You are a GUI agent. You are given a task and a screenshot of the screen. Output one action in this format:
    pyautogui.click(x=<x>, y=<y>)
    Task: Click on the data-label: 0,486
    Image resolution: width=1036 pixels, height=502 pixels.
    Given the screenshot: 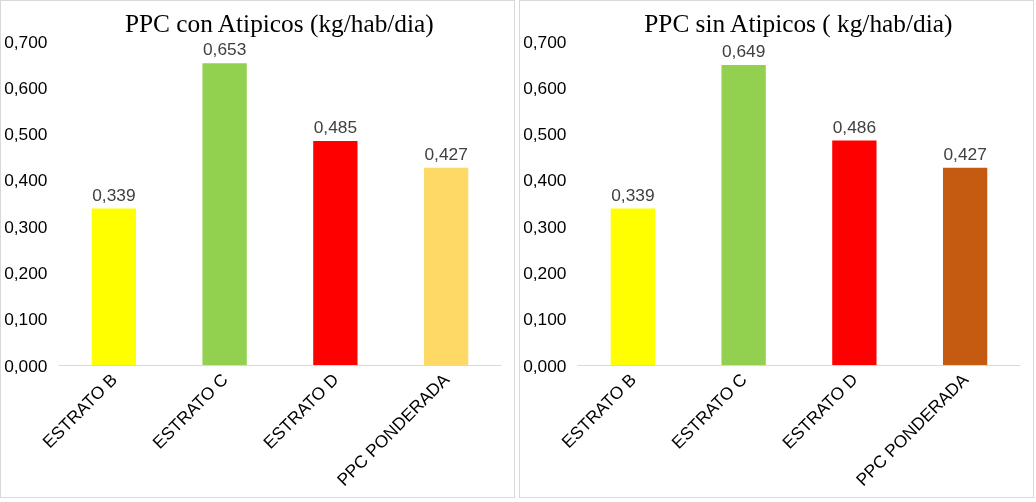 What is the action you would take?
    pyautogui.click(x=854, y=126)
    